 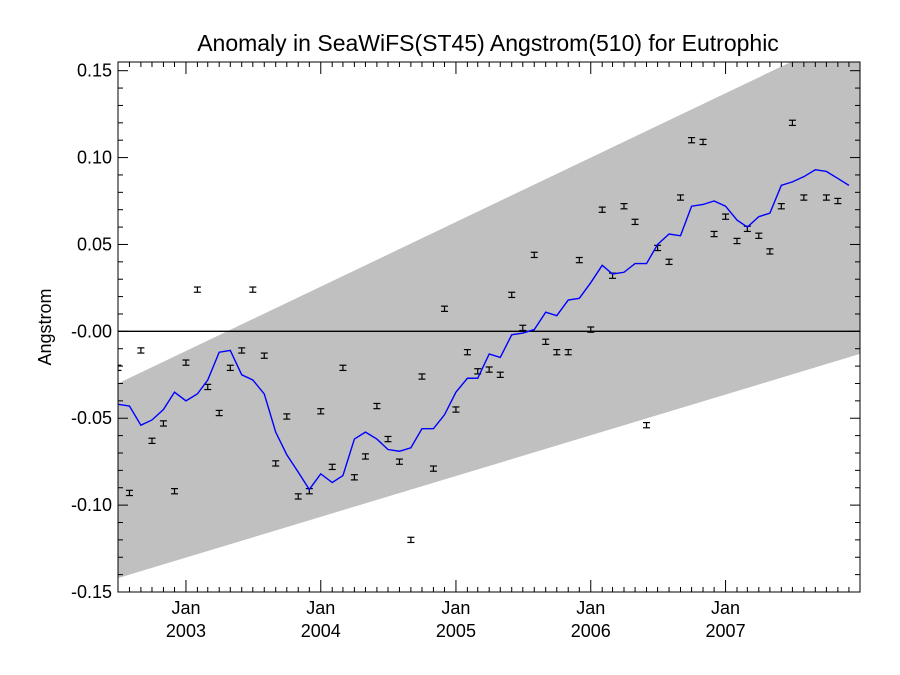 I want to click on y-tick-label: -0.15, so click(x=91, y=592).